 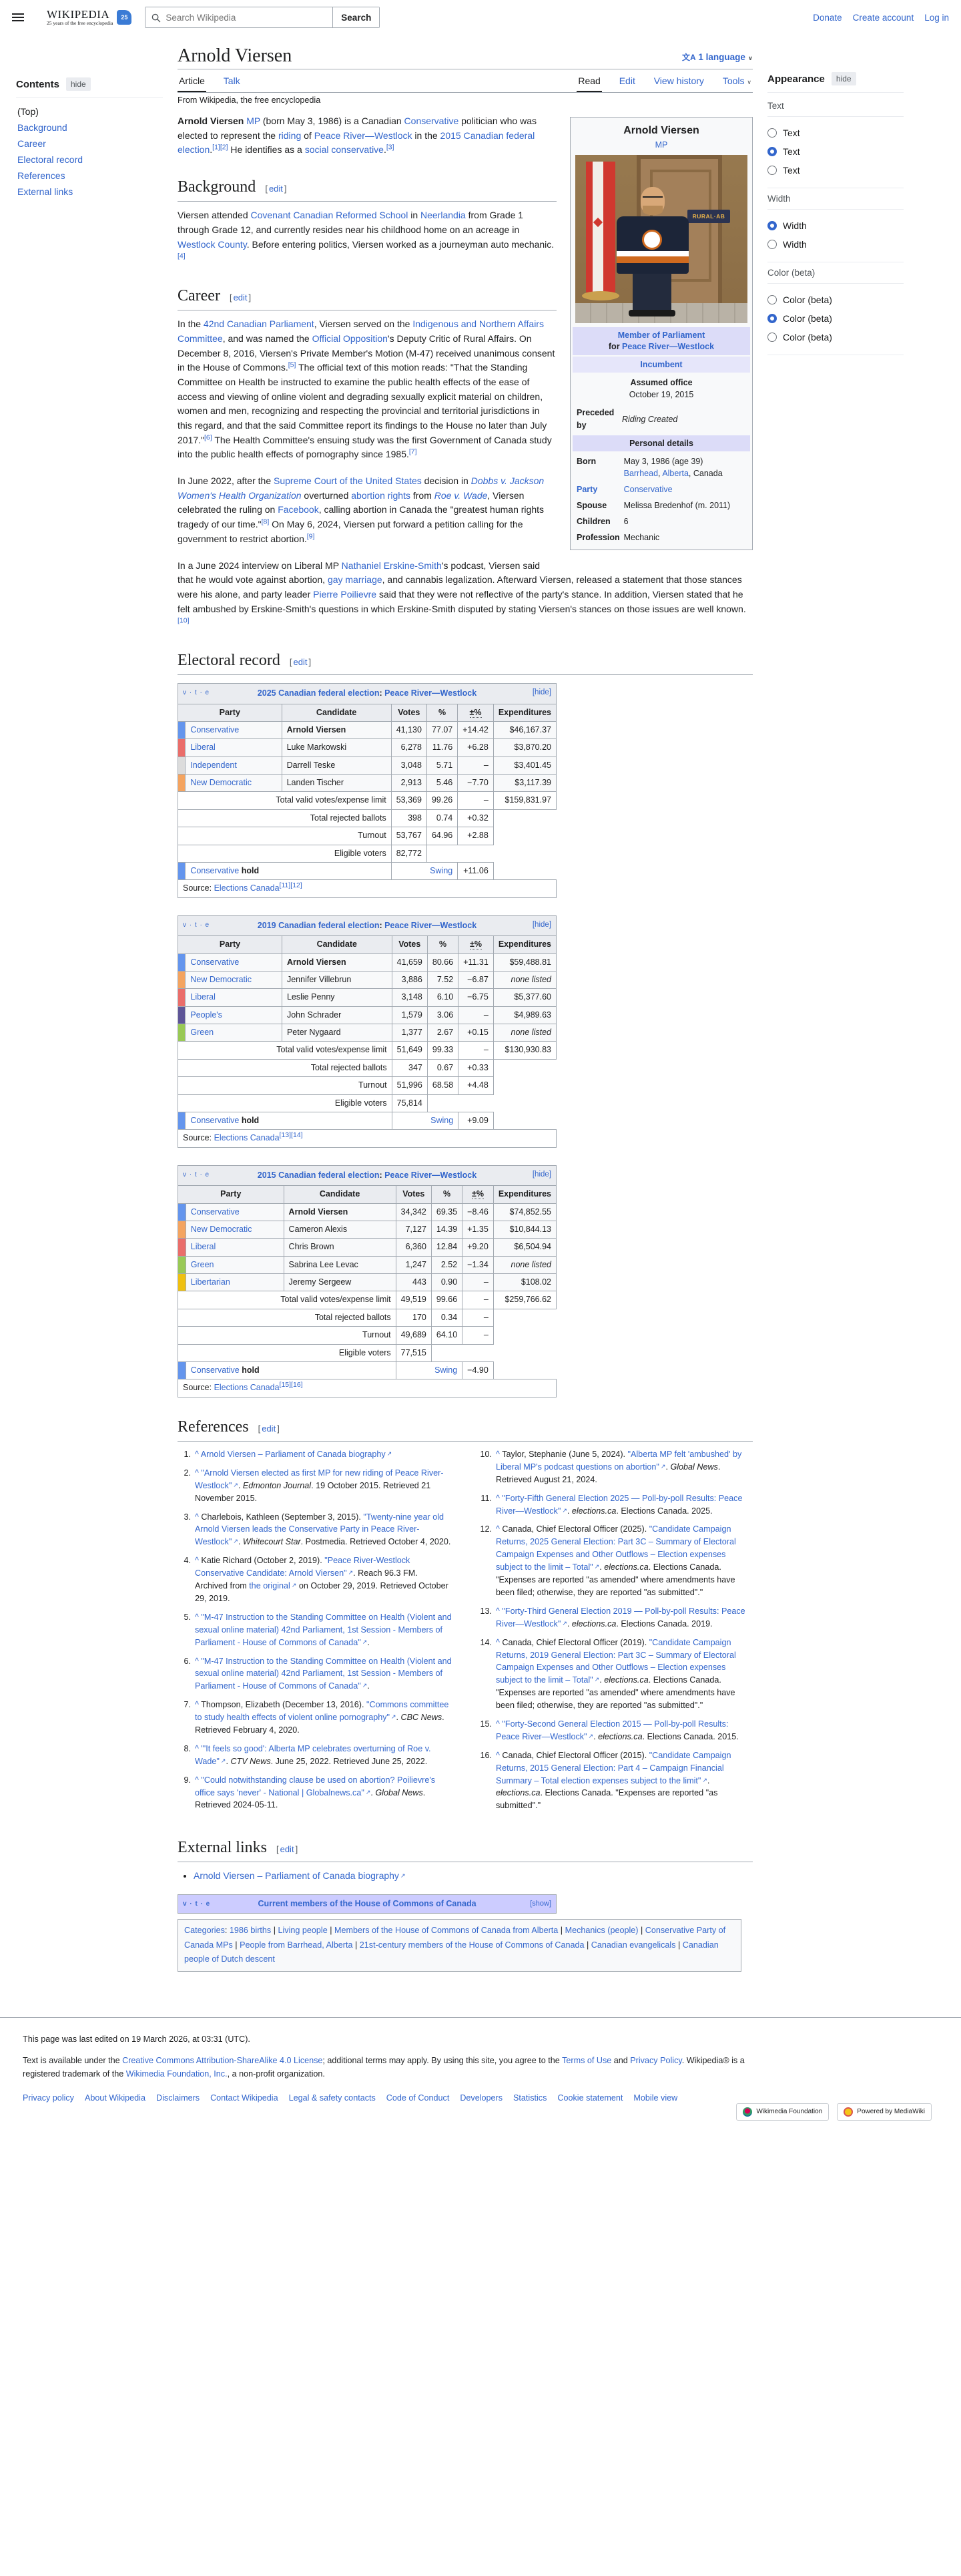 I want to click on main-menu-icon, so click(x=18, y=17).